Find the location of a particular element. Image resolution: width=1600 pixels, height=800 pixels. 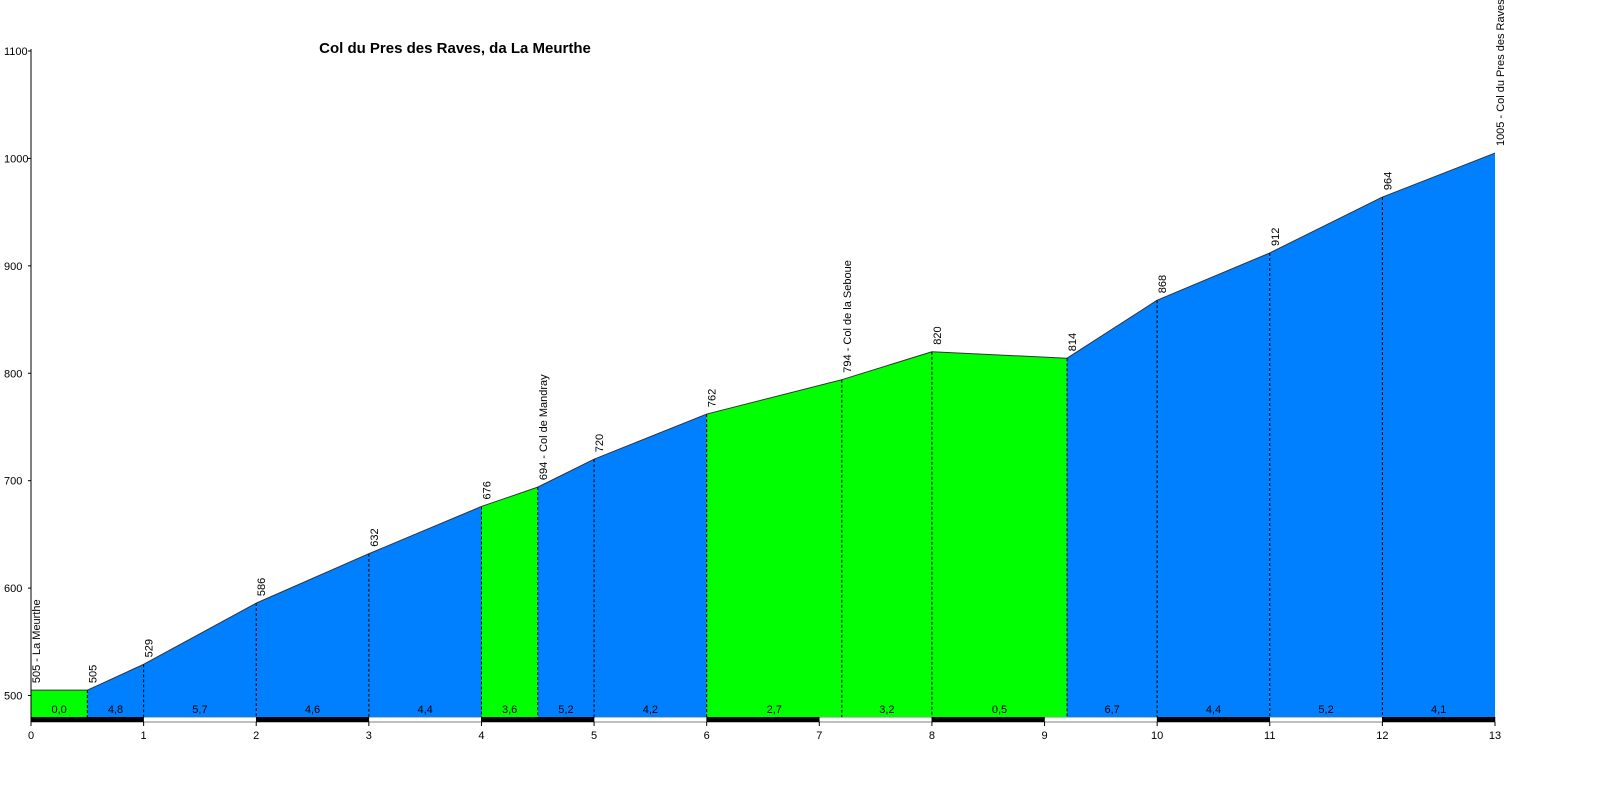

elevation-label: 529 is located at coordinates (150, 648).